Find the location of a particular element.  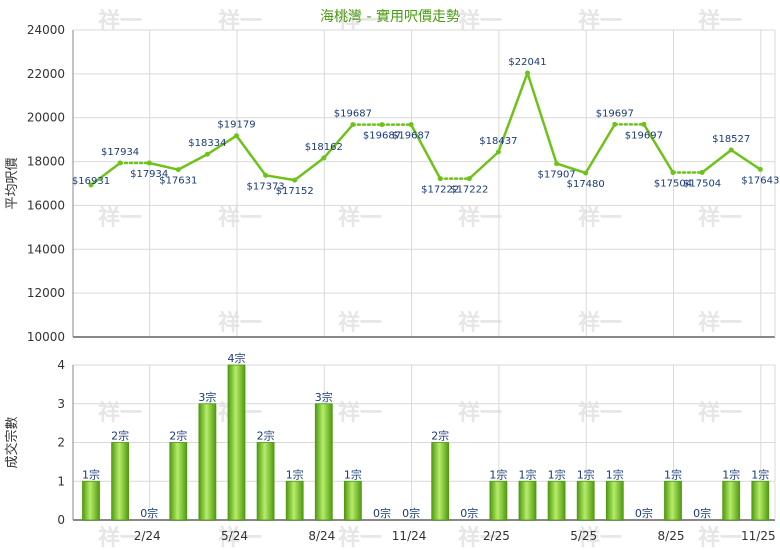

chart-title: 海桃灣 - 實用呎價走勢 is located at coordinates (390, 16).